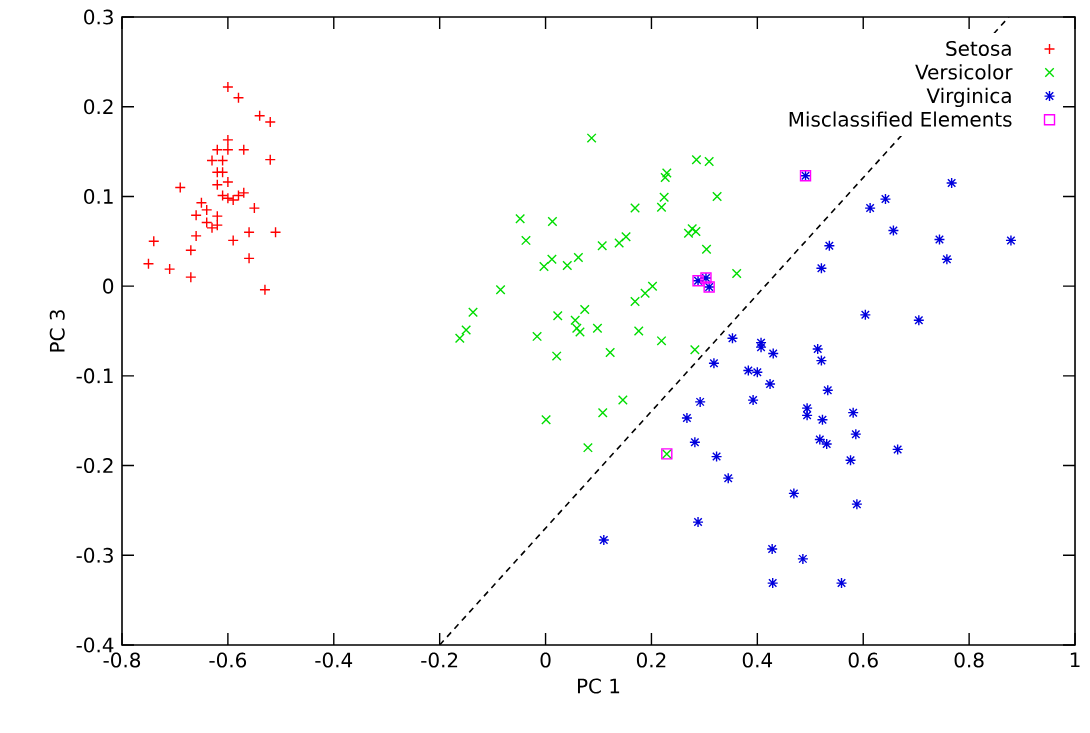 This screenshot has width=1090, height=733. What do you see at coordinates (978, 48) in the screenshot?
I see `legend-label: Setosa` at bounding box center [978, 48].